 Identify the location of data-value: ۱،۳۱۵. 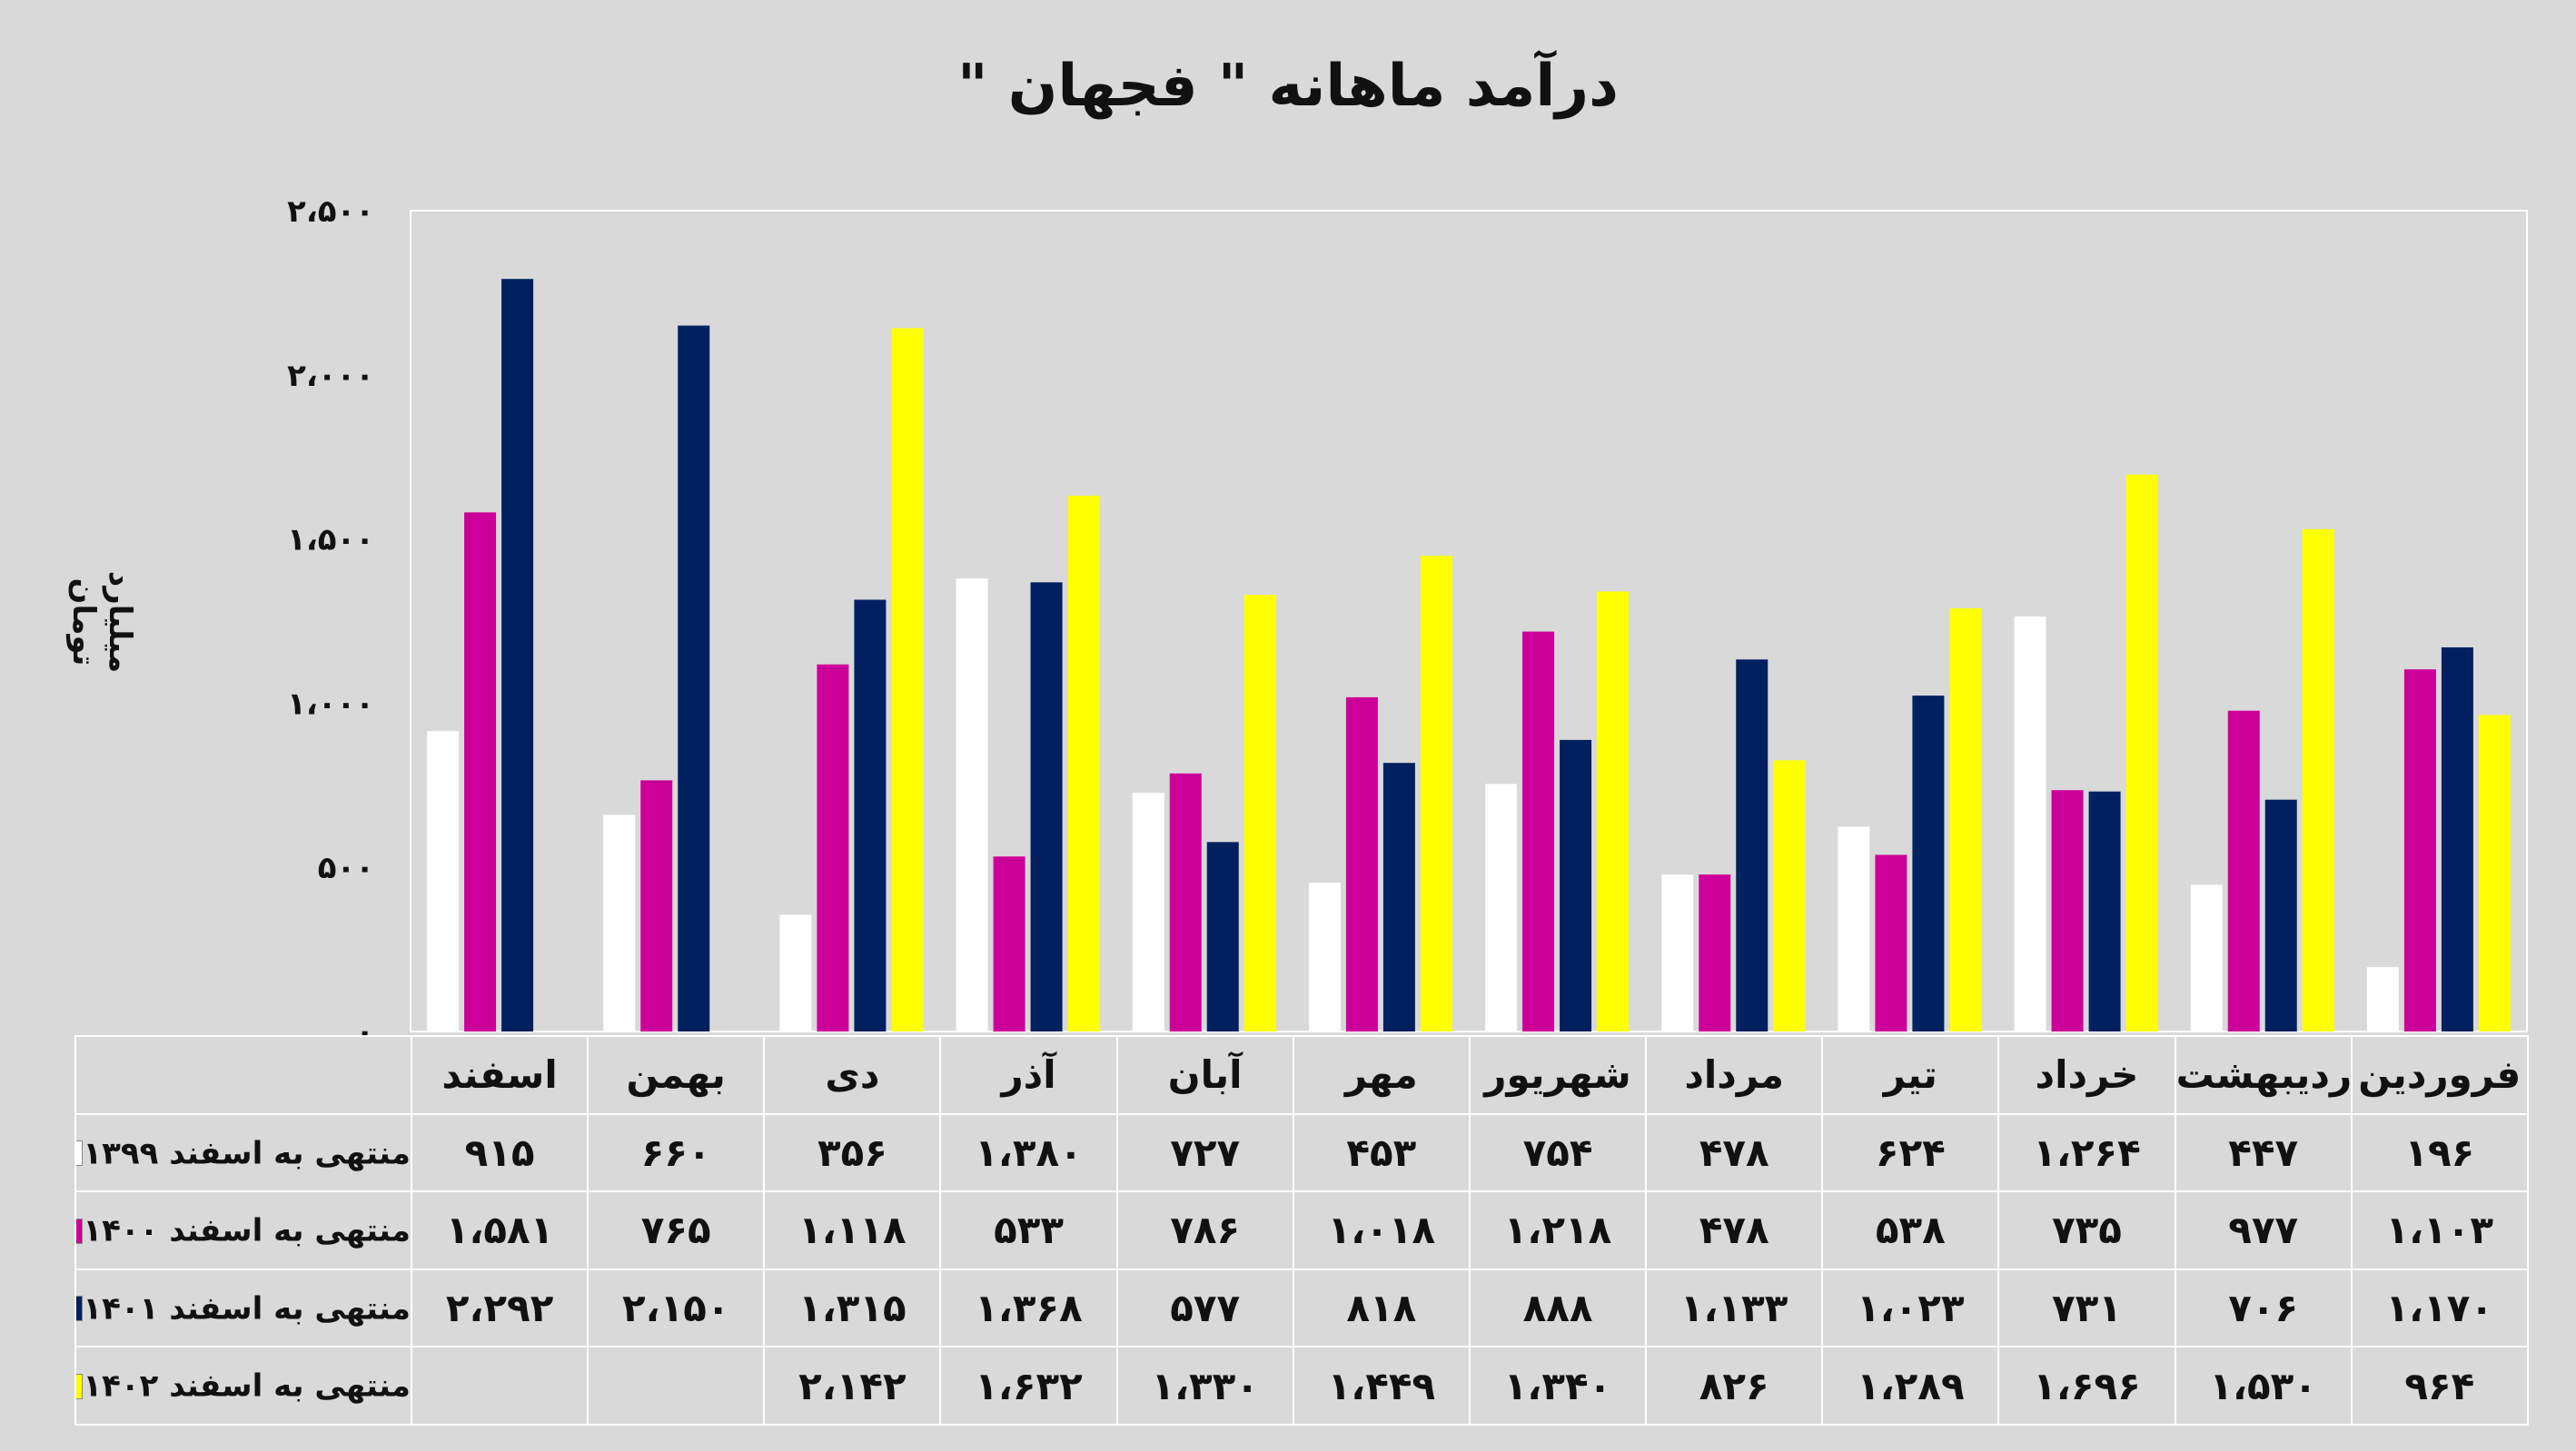
(852, 1308).